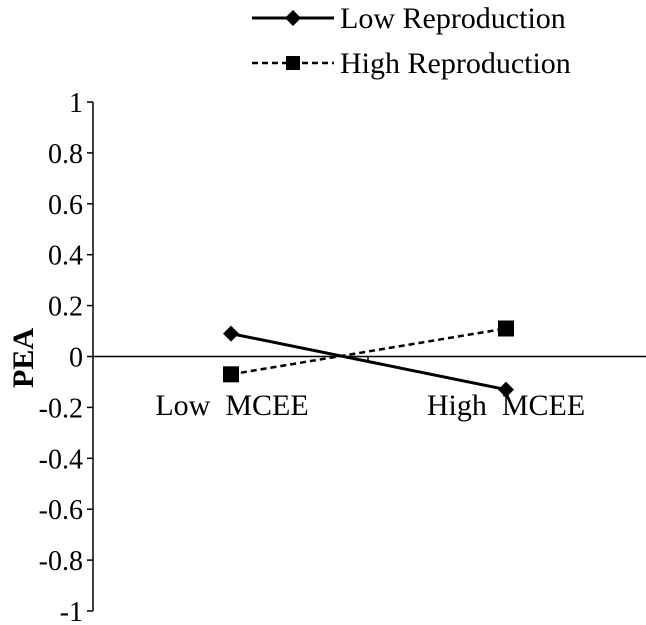 The width and height of the screenshot is (646, 625). I want to click on legend-marker-low-reproduction, so click(293, 18).